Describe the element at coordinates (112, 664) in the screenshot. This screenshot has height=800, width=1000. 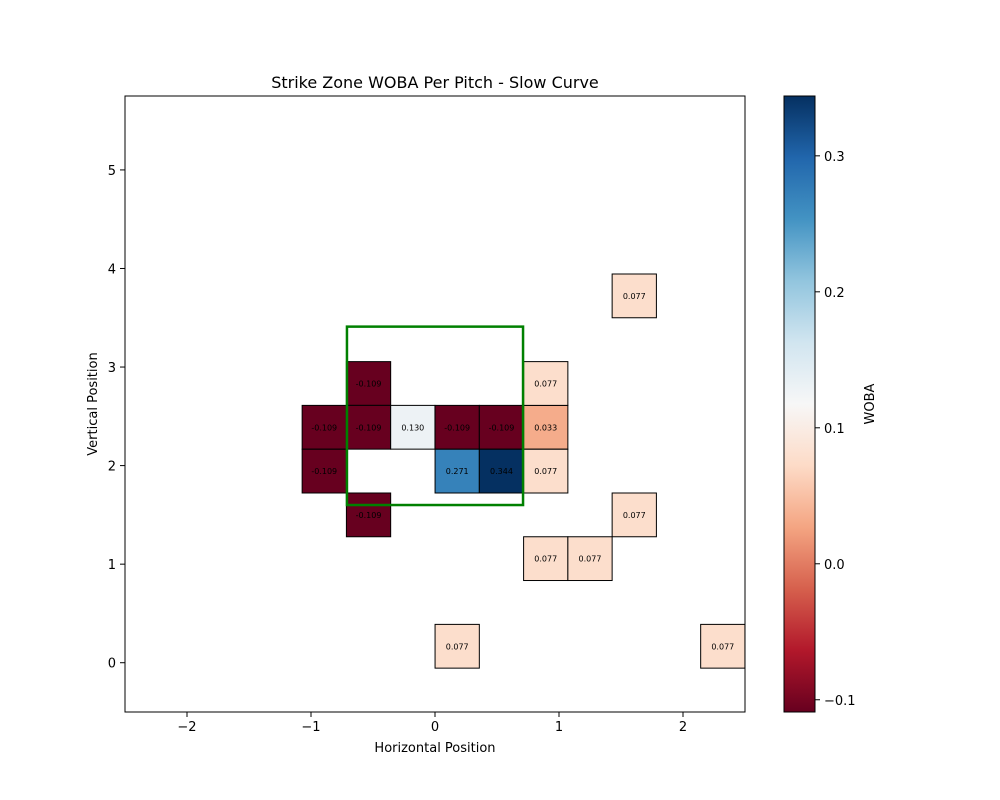
I see `y-tick-label: 0` at that location.